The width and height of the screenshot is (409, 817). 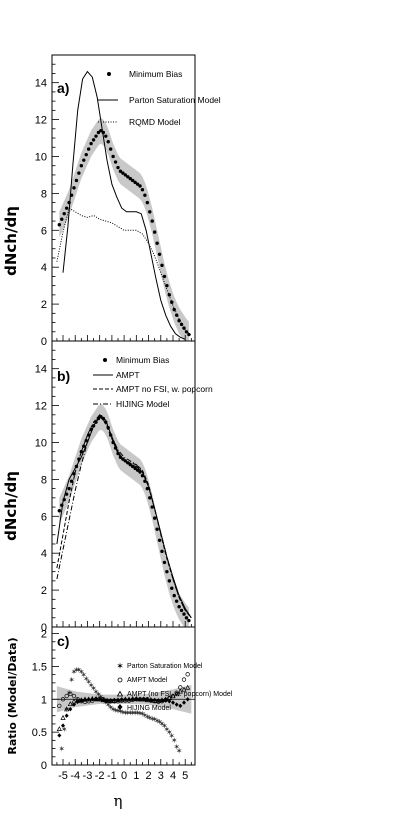 I want to click on panel-a-y-axis-label: dNch/dη, so click(x=11, y=241).